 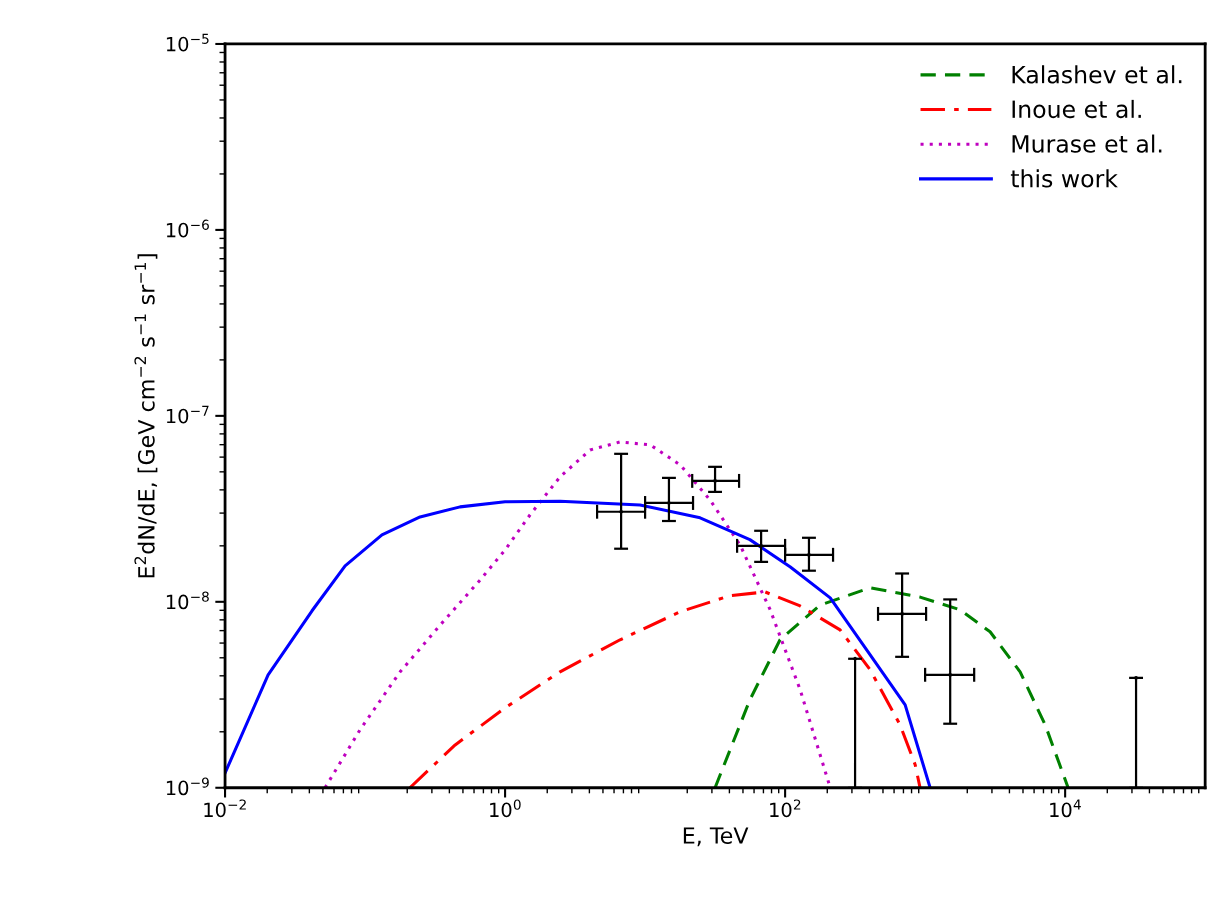 I want to click on legend-label: Kalashev et al., so click(x=1097, y=74).